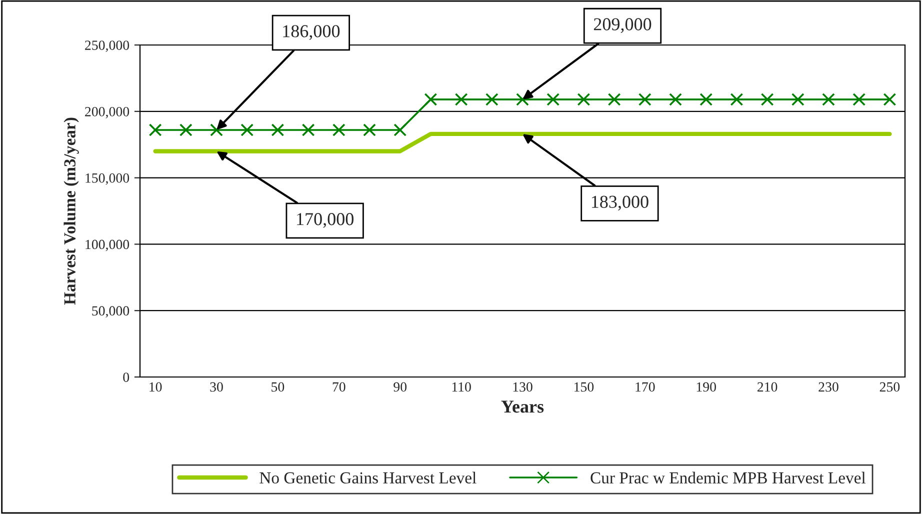 This screenshot has height=514, width=922. I want to click on y-tick-label: 50,000, so click(111, 312).